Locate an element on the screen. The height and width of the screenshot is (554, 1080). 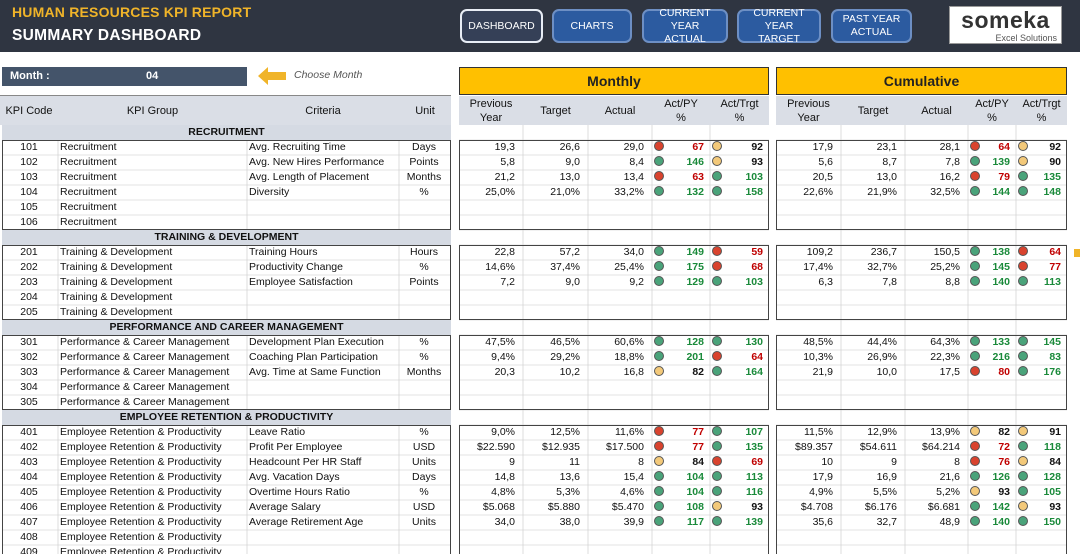
table-row: 409 Employee Retention & Productivity is located at coordinates (540, 549).